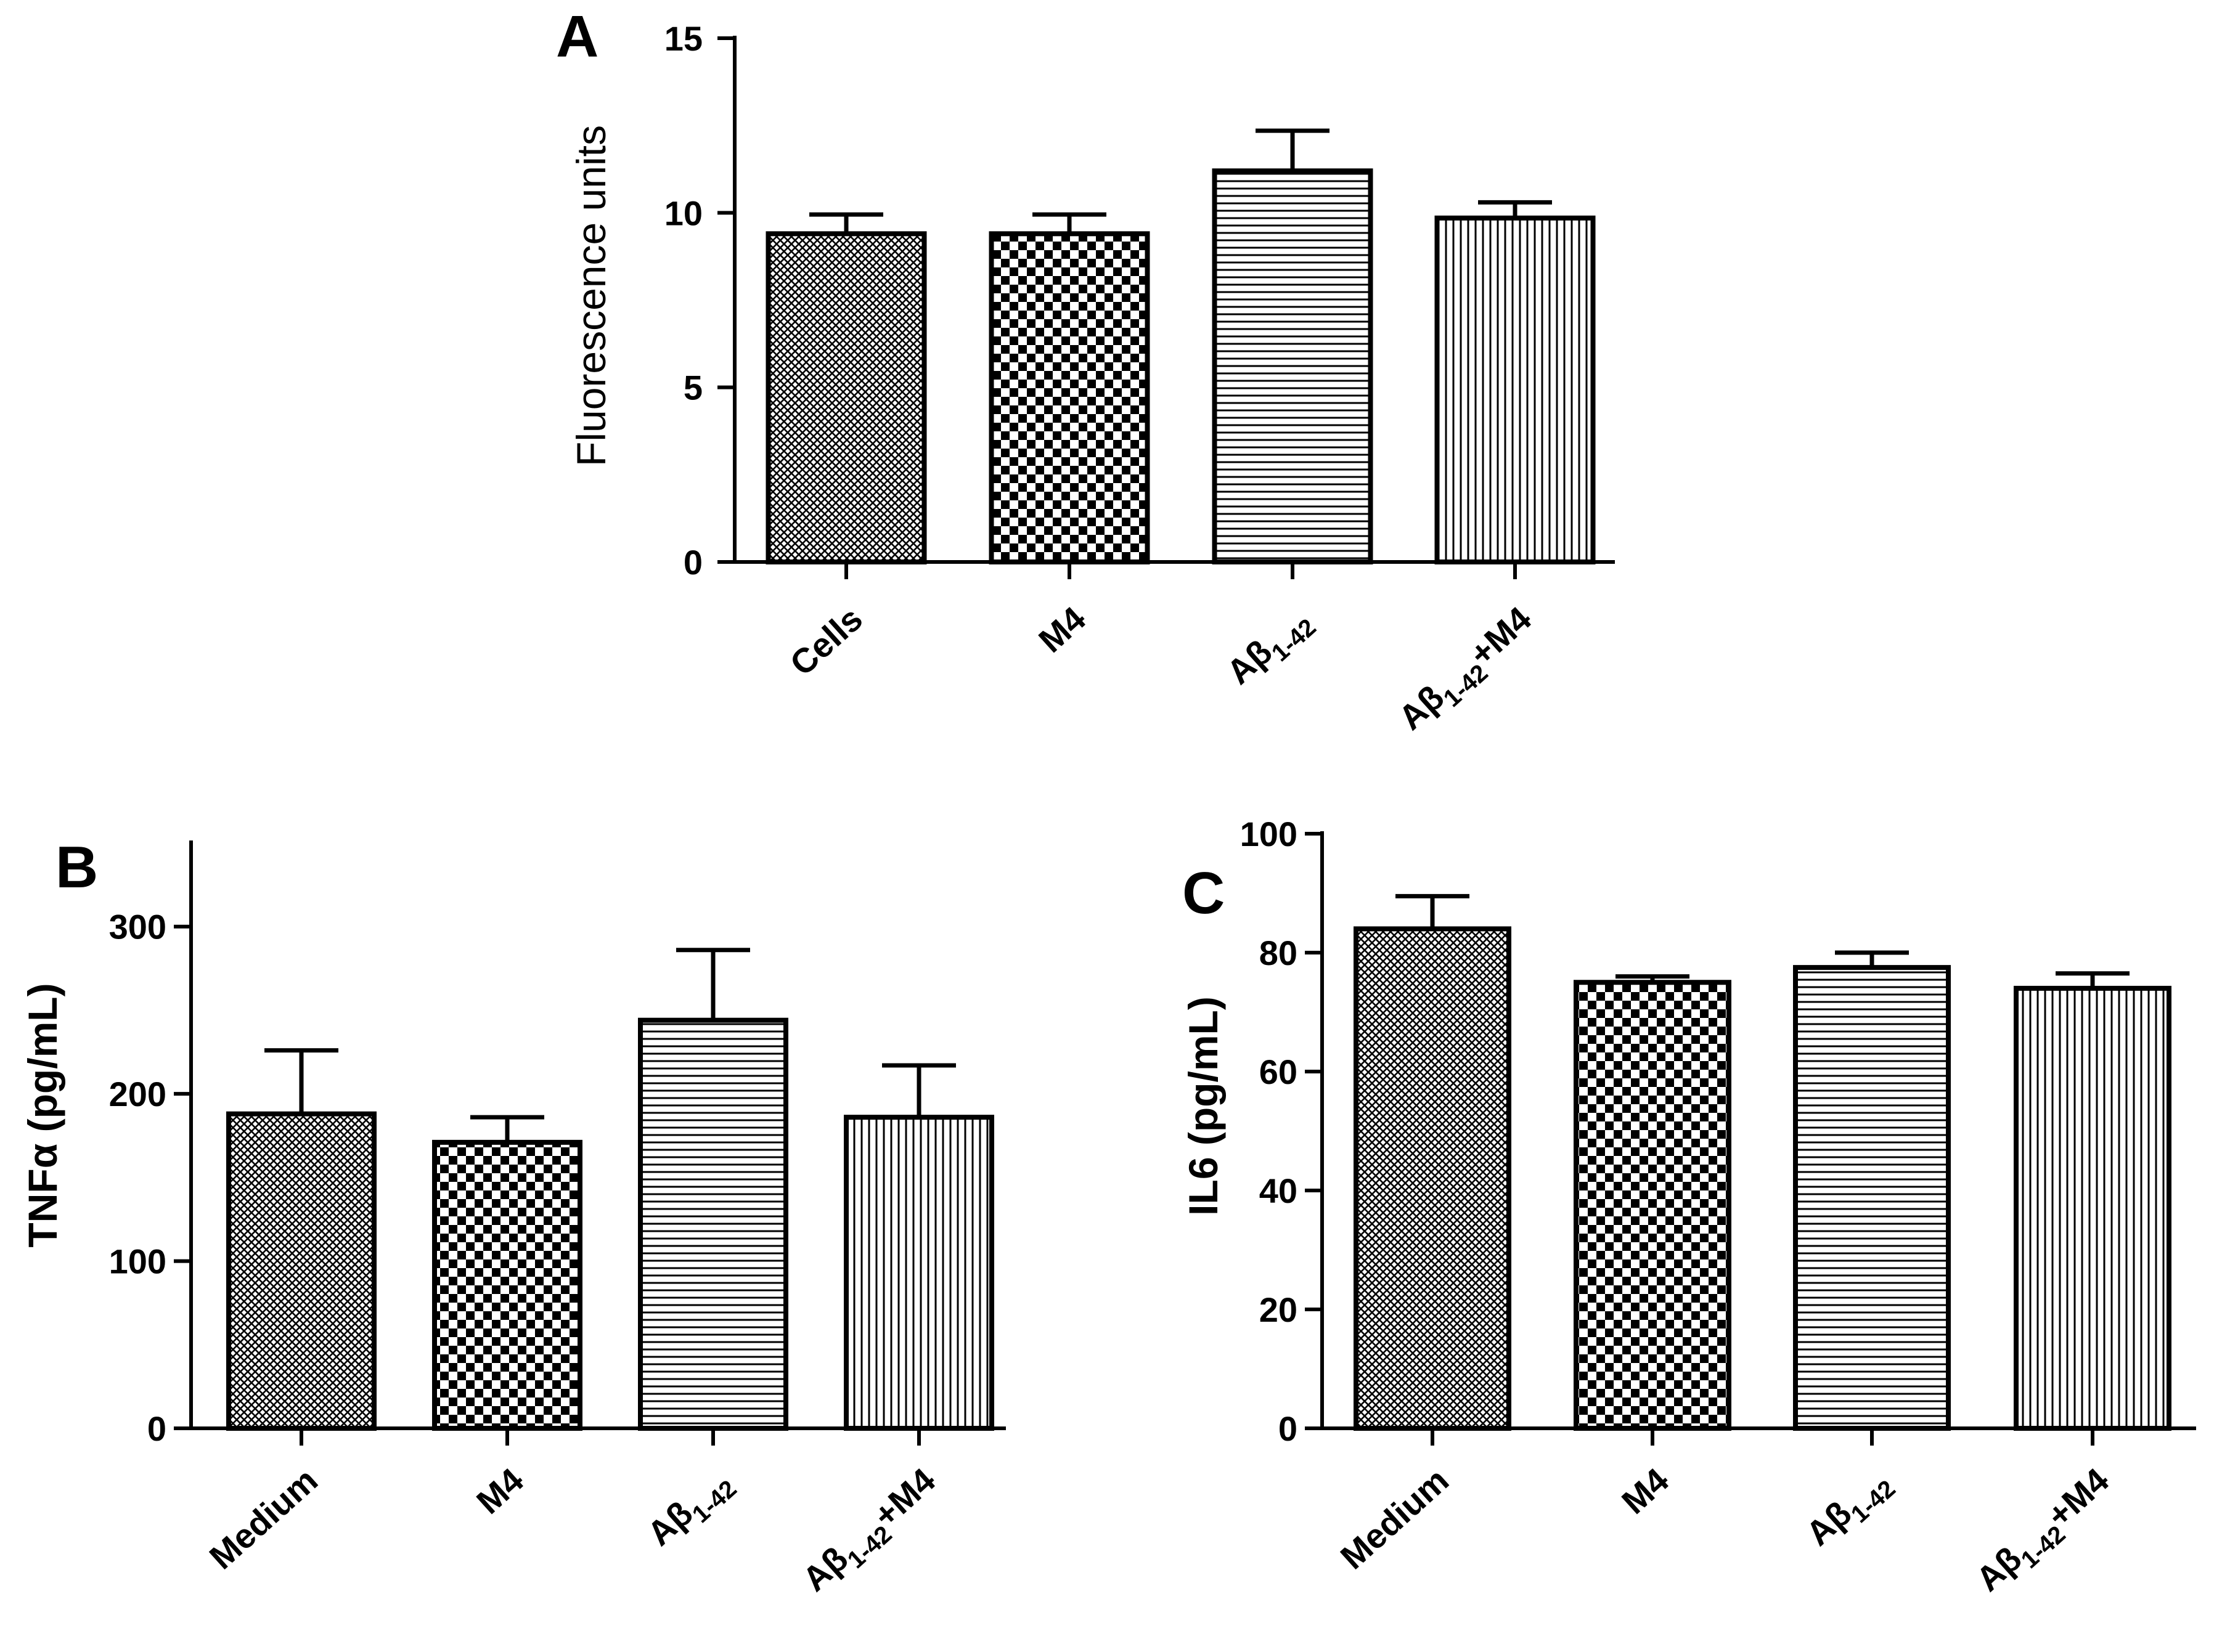 Image resolution: width=2222 pixels, height=1652 pixels. Describe the element at coordinates (2046, 1532) in the screenshot. I see `category-label-c-4: Aβ1-42+M4` at that location.